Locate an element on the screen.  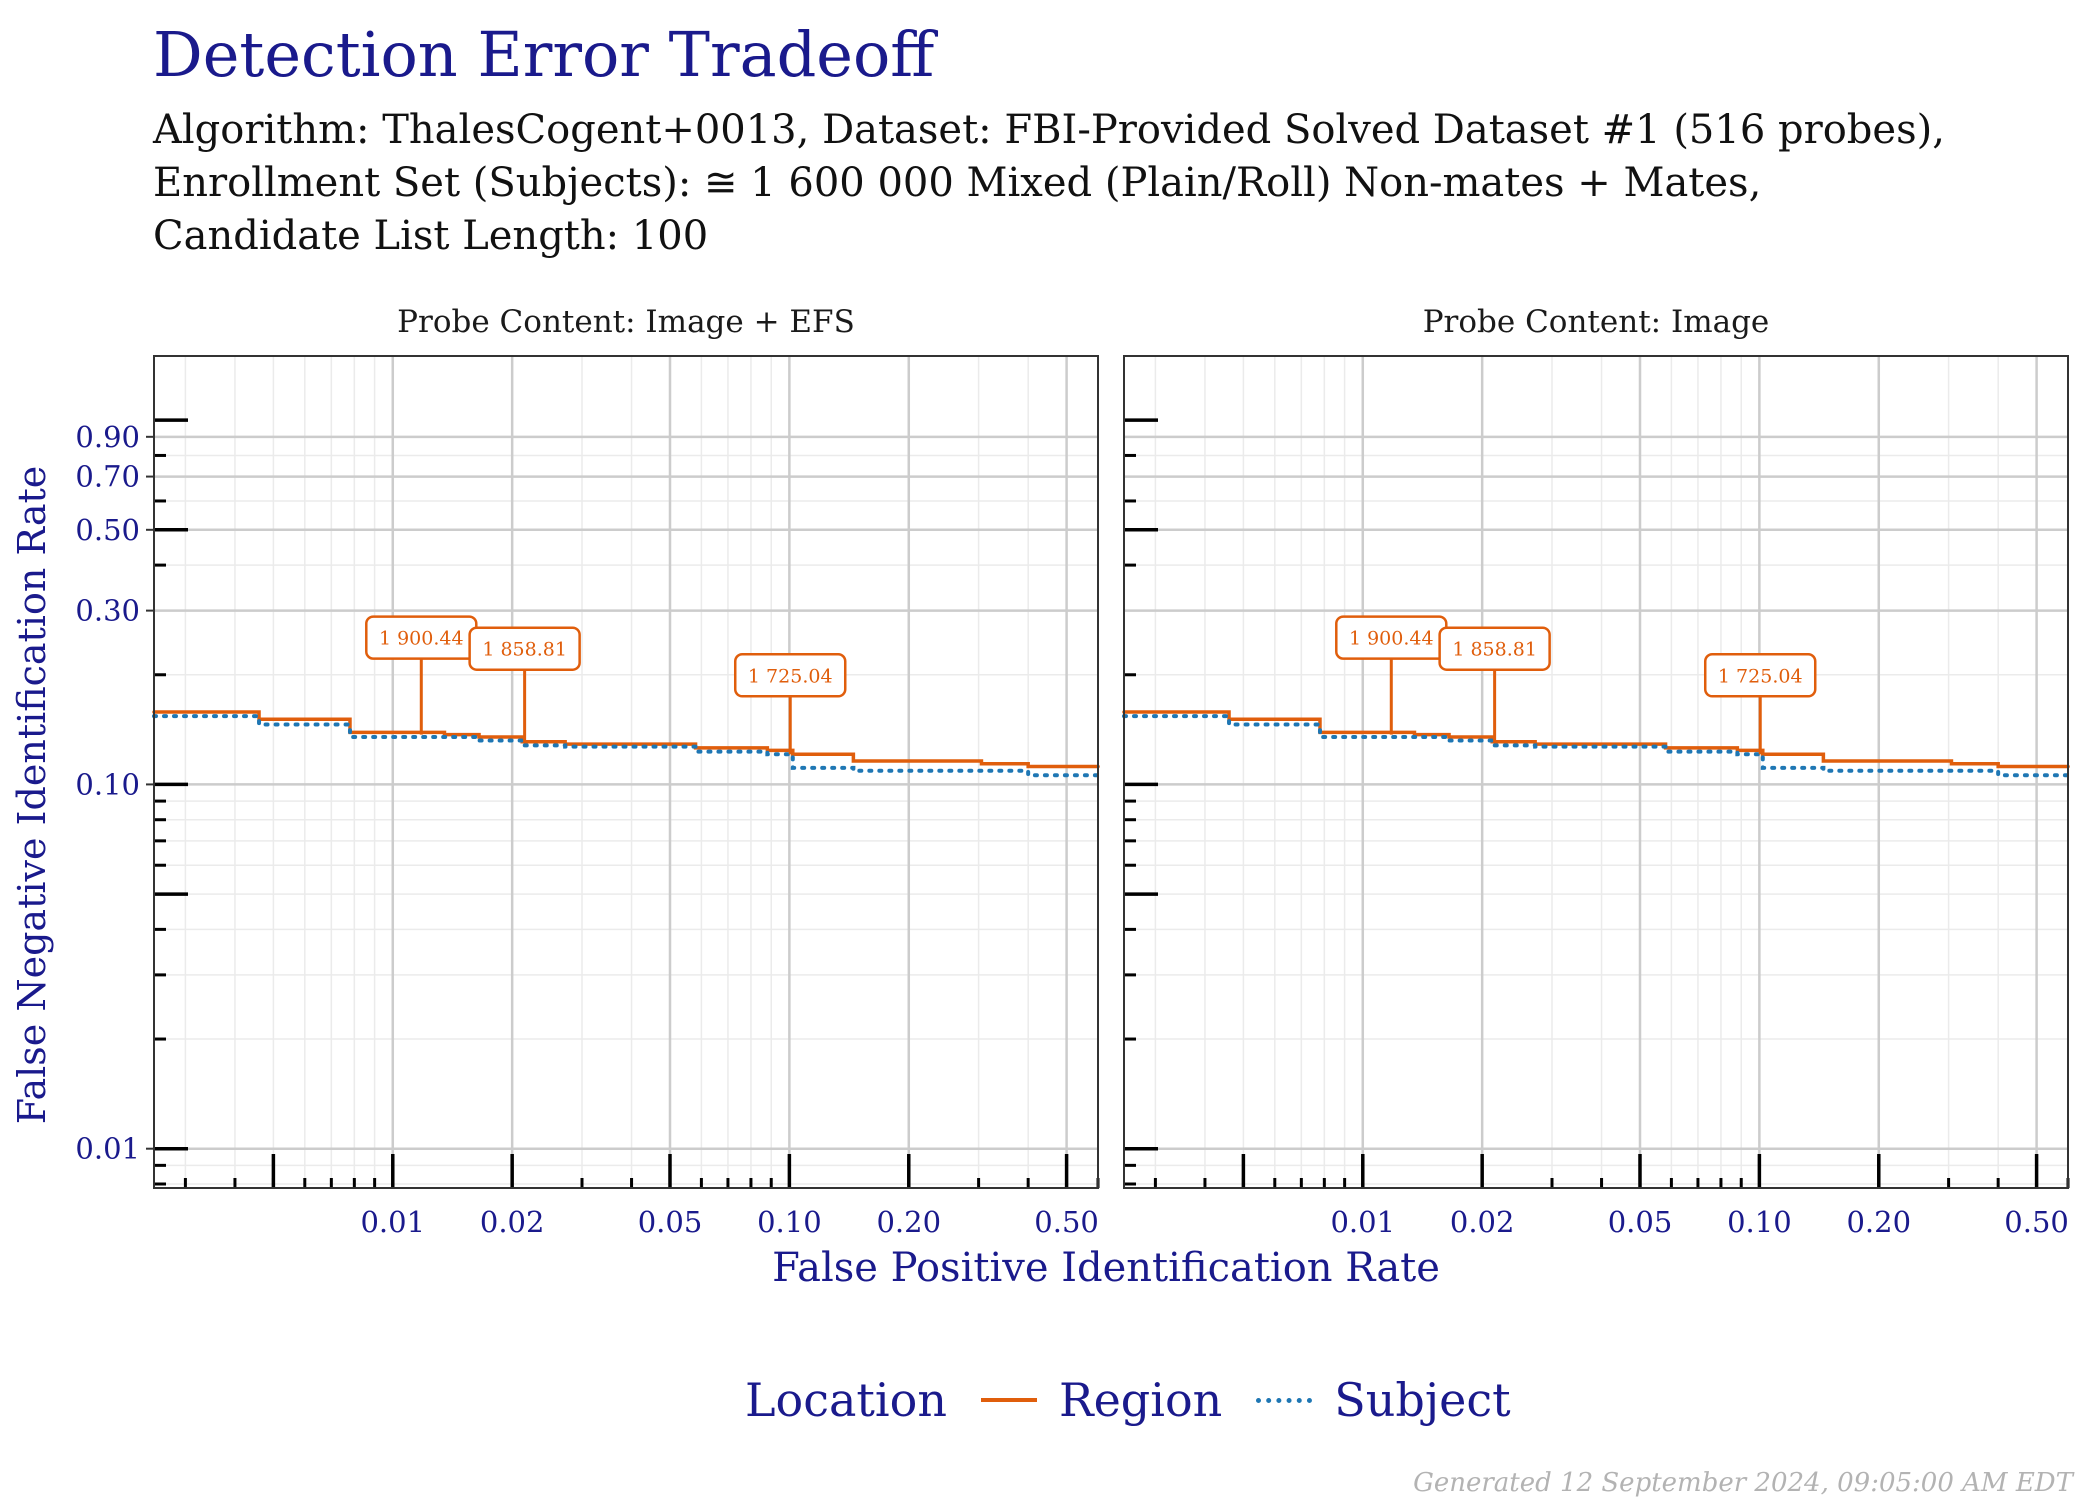
y-tick-label: 0.10 is located at coordinates (107, 784).